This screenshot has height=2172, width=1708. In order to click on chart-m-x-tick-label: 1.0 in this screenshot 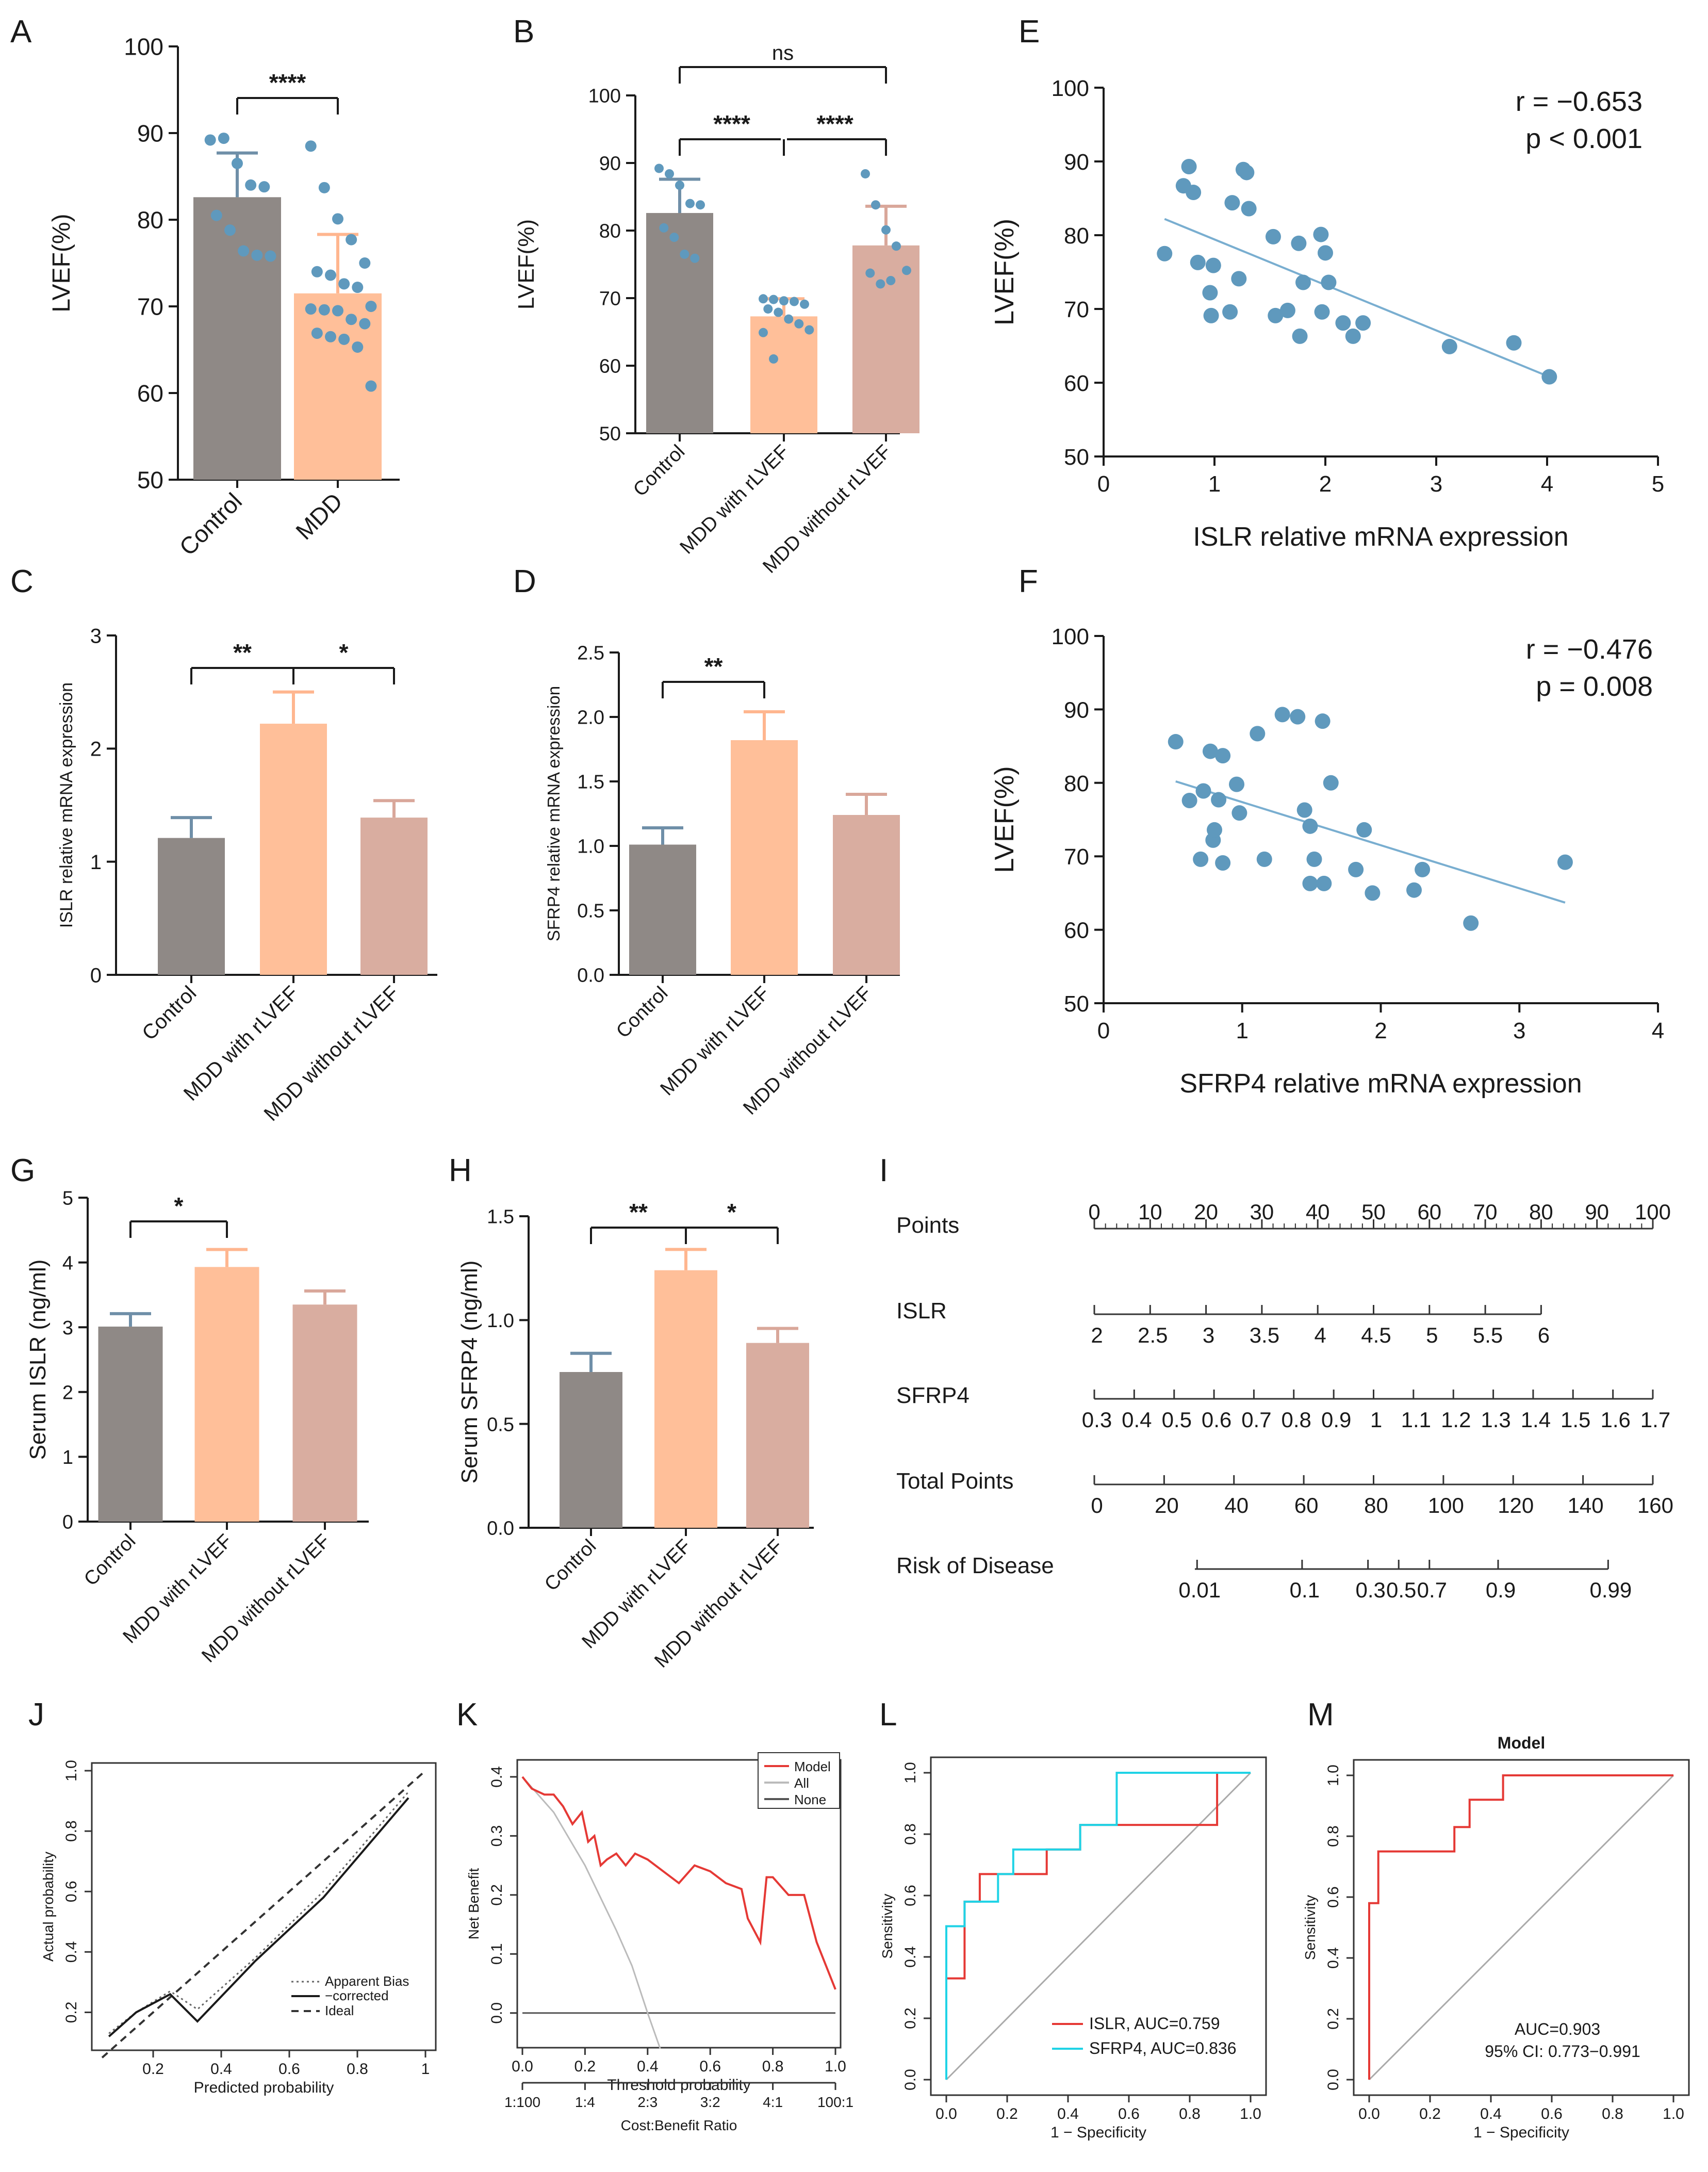, I will do `click(1673, 2114)`.